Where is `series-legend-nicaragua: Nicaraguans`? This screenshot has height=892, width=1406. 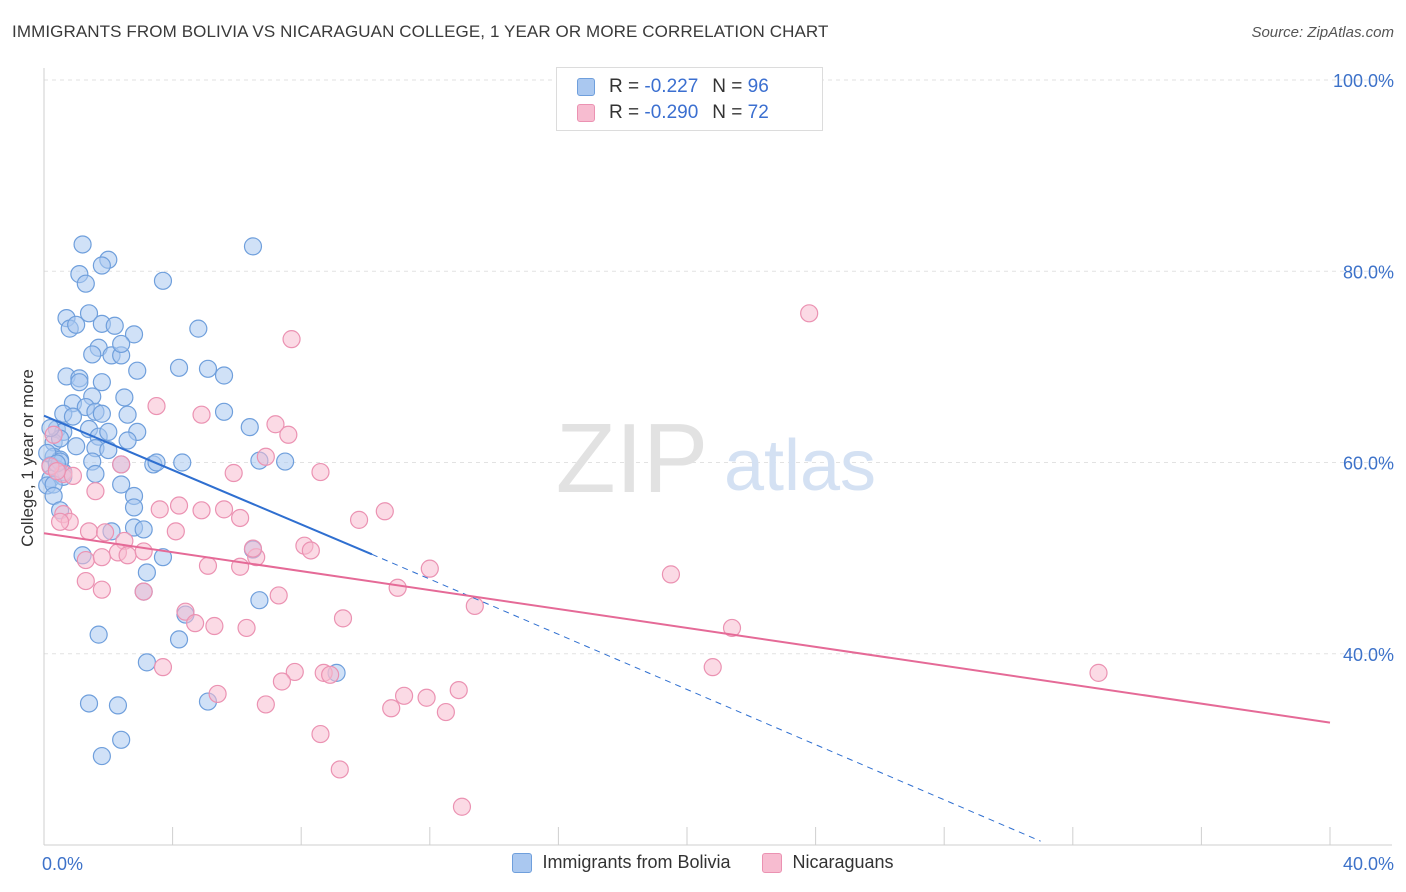
series-legend-nicaragua: Nicaraguans is located at coordinates (828, 862).